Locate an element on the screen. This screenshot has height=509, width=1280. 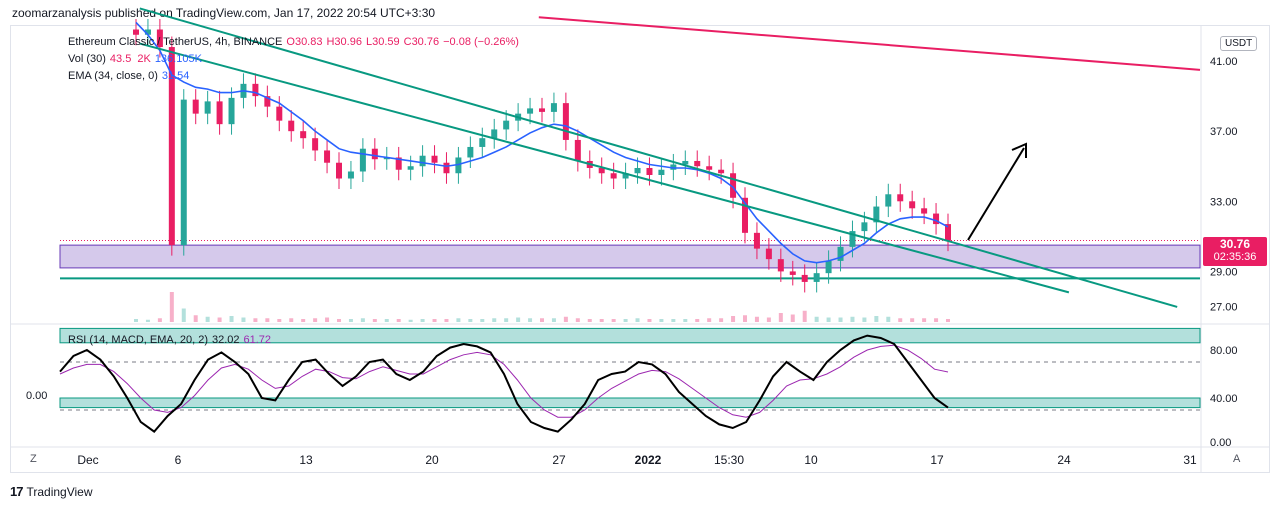
time-axis-tick: 13 is located at coordinates (306, 460).